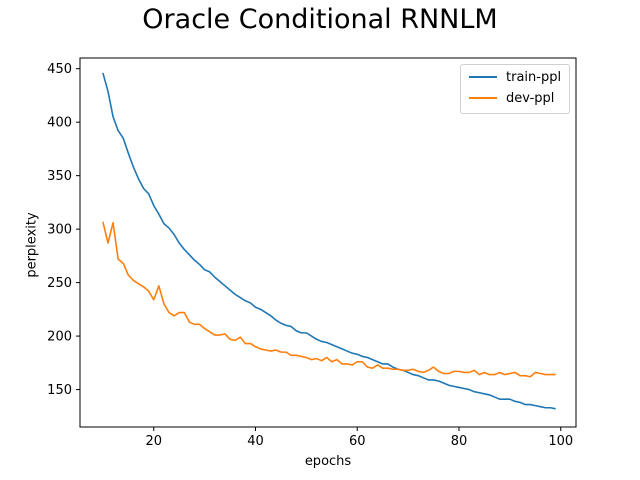  What do you see at coordinates (32, 245) in the screenshot?
I see `y-axis-label: perplexity` at bounding box center [32, 245].